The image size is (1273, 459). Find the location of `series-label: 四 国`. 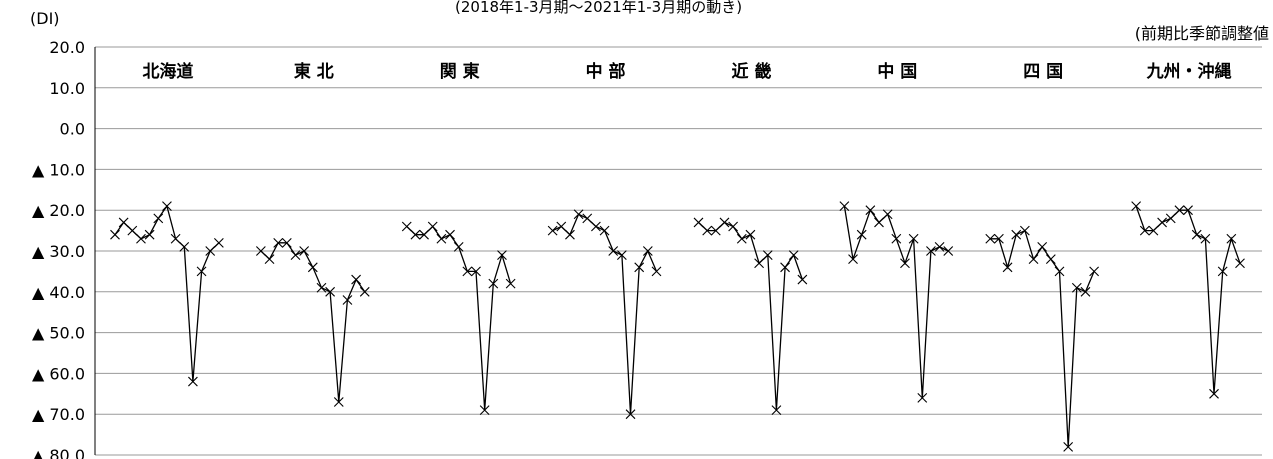

series-label: 四 国 is located at coordinates (1043, 72).